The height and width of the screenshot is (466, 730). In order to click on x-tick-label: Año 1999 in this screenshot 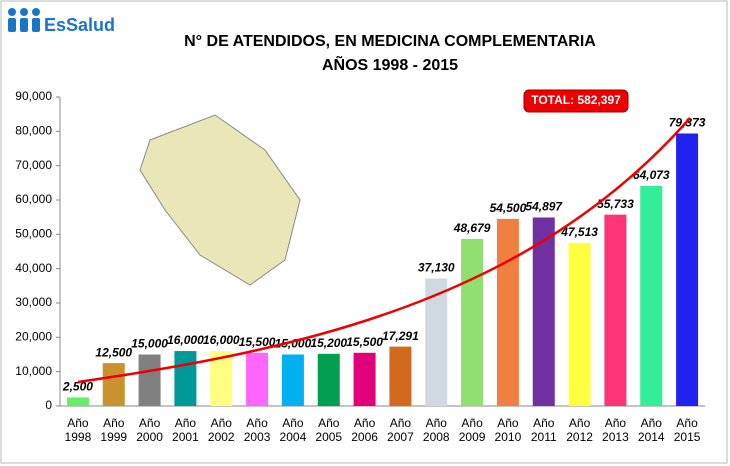, I will do `click(114, 430)`.